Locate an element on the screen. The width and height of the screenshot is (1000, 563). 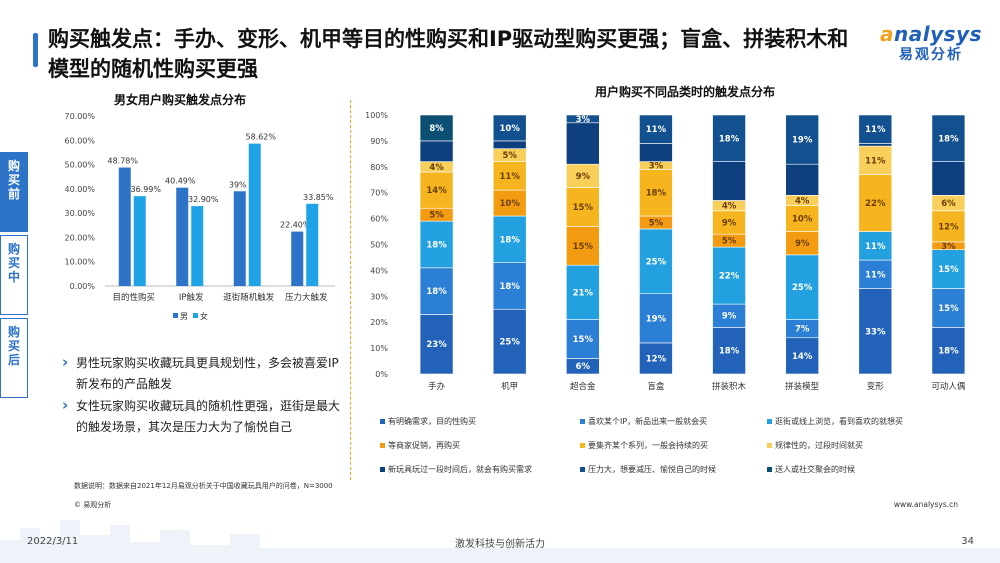
legend-label: 喜欢某个IP，新品出来一般就会买 is located at coordinates (647, 421).